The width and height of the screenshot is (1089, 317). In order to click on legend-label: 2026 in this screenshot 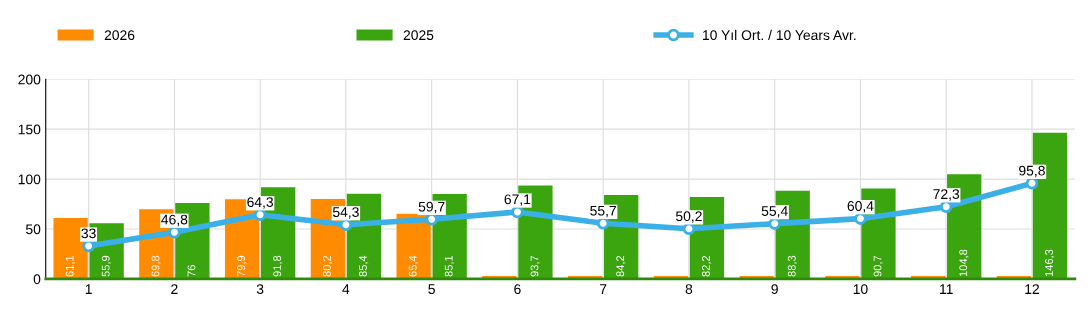, I will do `click(119, 35)`.